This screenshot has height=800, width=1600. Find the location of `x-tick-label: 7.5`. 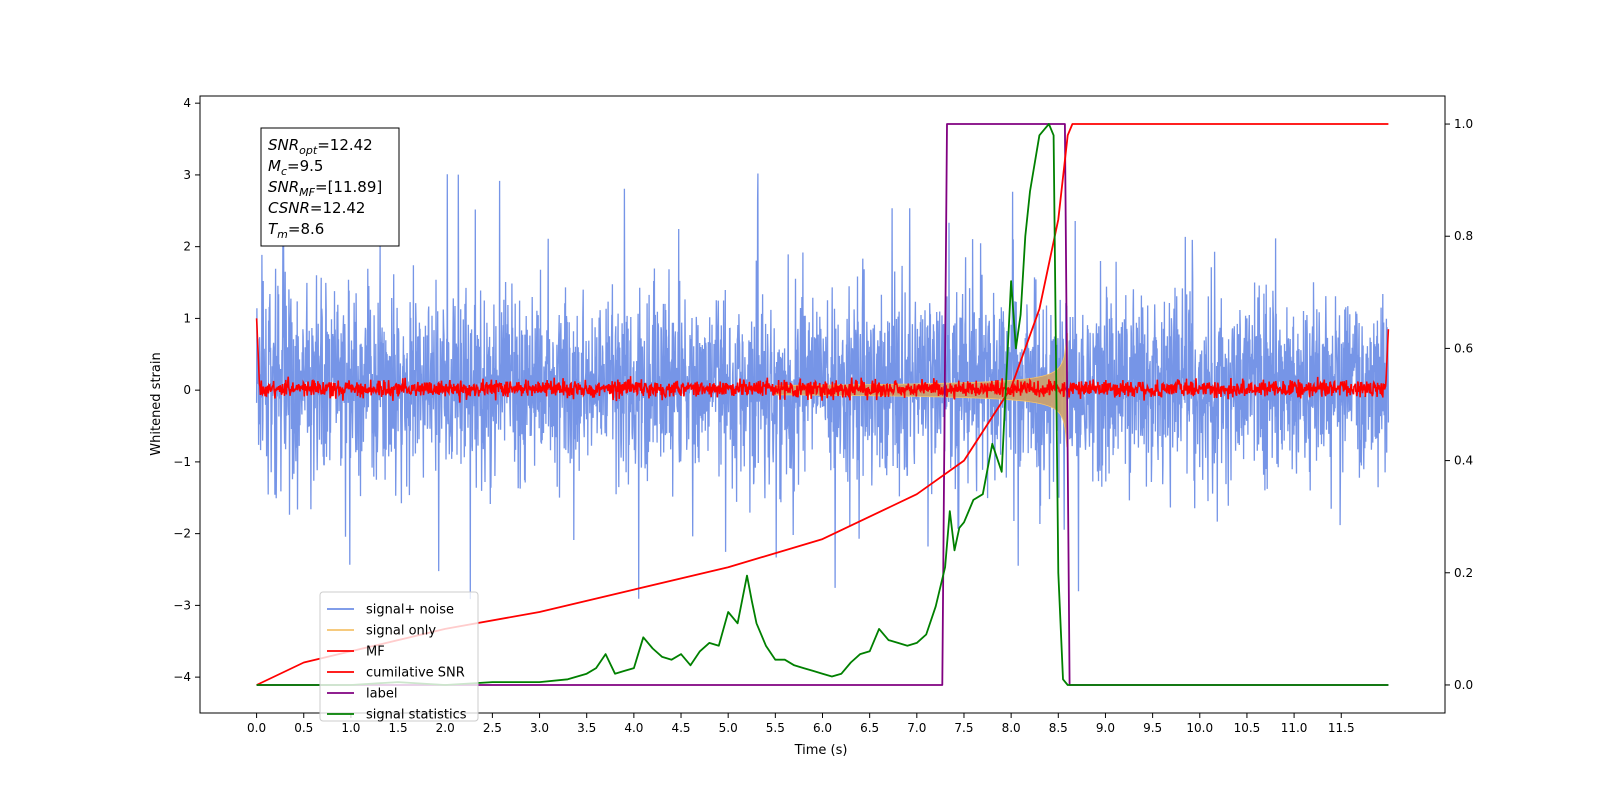

x-tick-label: 7.5 is located at coordinates (963, 728).